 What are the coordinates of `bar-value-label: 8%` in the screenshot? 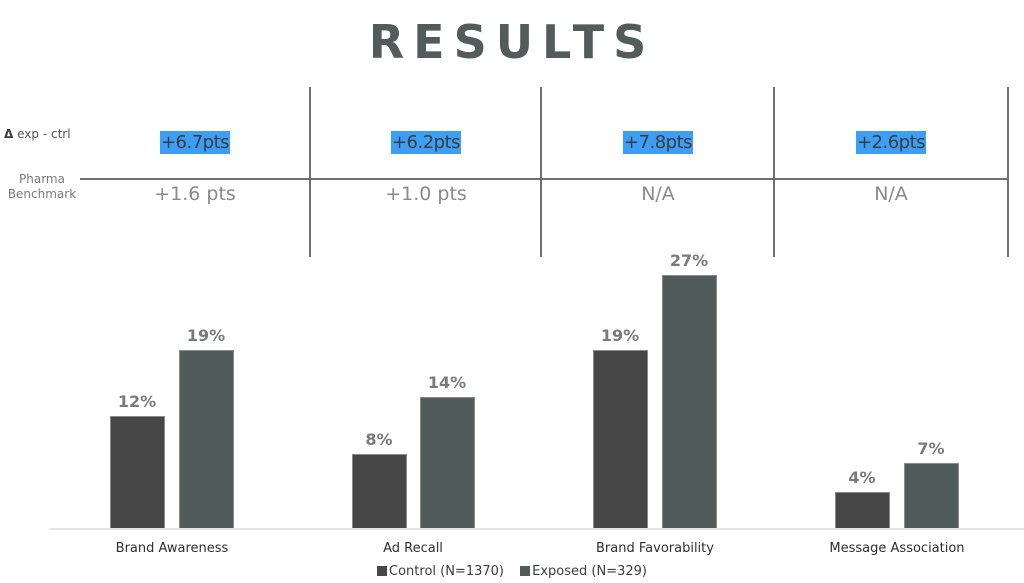 It's located at (379, 439).